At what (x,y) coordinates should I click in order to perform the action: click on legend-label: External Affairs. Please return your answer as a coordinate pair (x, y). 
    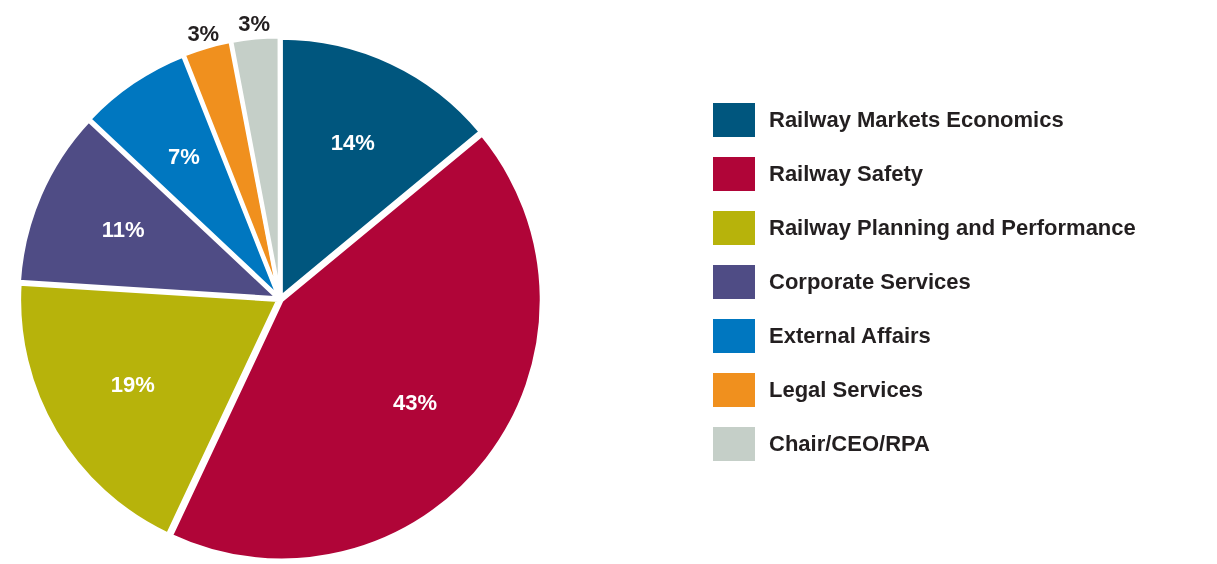
    Looking at the image, I should click on (850, 336).